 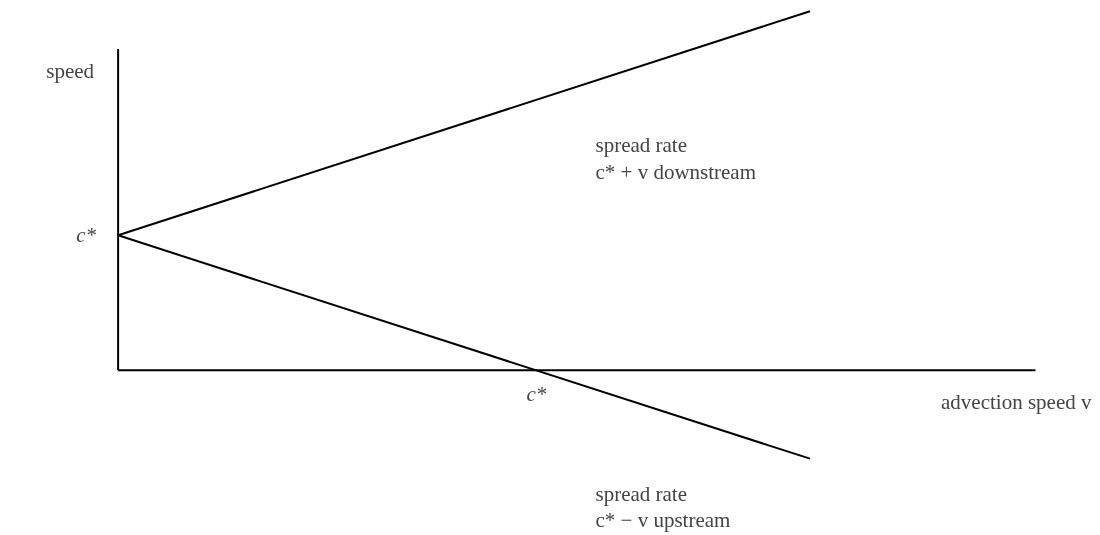 What do you see at coordinates (70, 70) in the screenshot?
I see `y-axis-title: speed` at bounding box center [70, 70].